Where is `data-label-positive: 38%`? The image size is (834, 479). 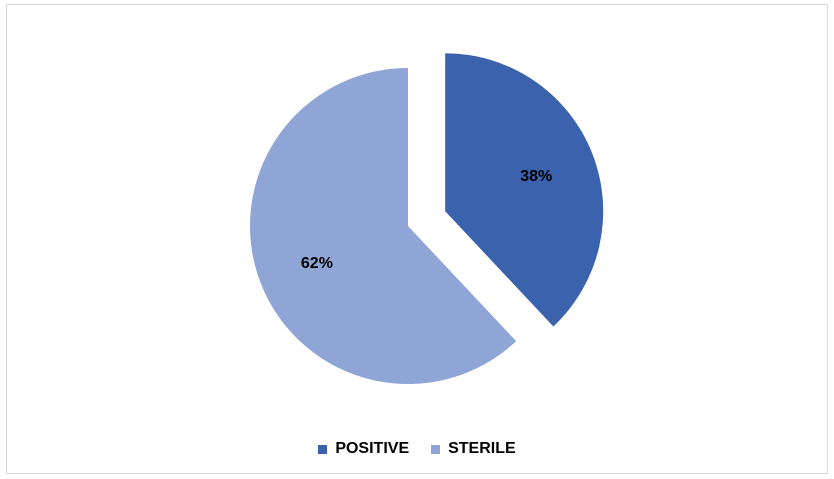
data-label-positive: 38% is located at coordinates (536, 176).